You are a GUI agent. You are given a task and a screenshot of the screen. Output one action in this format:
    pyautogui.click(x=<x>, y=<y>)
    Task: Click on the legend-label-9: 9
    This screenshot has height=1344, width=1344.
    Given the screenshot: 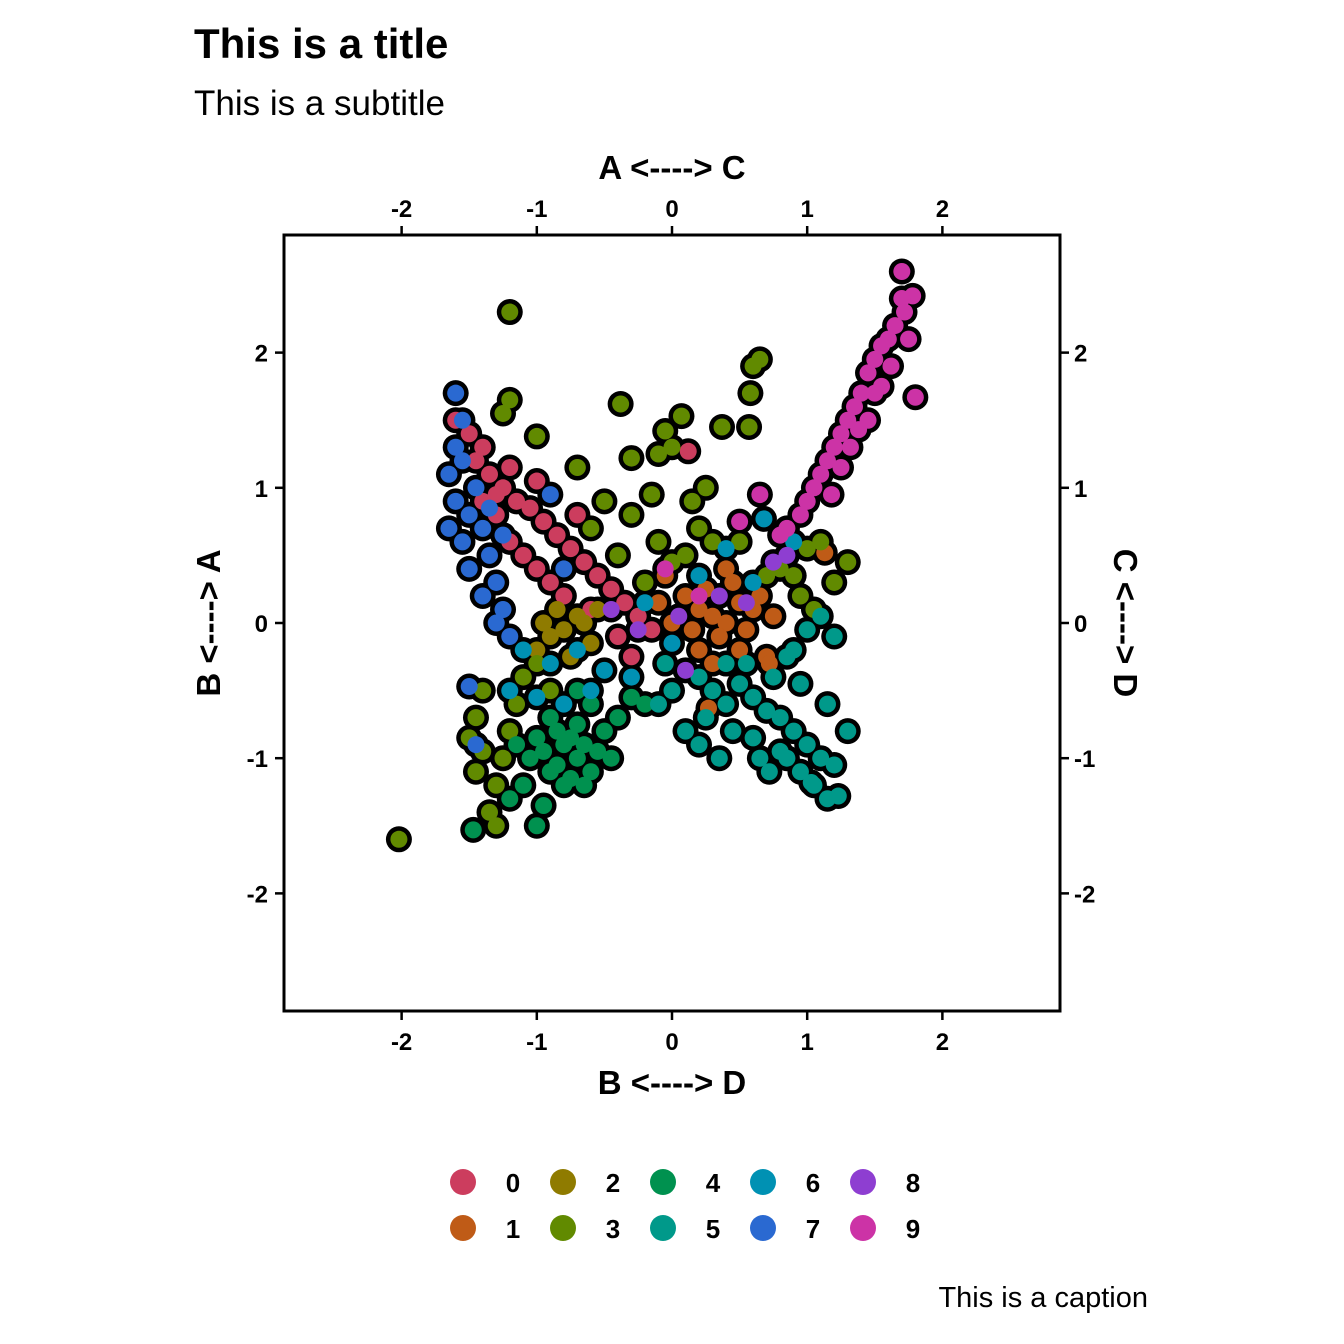 What is the action you would take?
    pyautogui.click(x=913, y=1229)
    